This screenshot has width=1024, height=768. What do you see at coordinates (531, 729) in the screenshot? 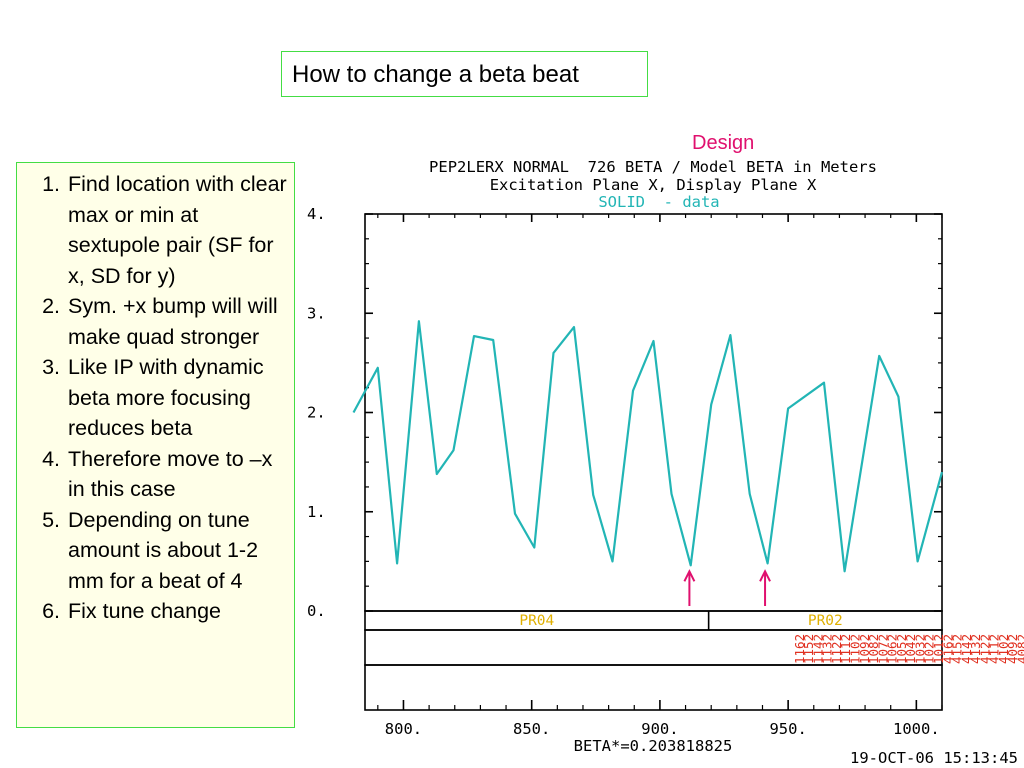
I see `x-tick-label: 850.` at bounding box center [531, 729].